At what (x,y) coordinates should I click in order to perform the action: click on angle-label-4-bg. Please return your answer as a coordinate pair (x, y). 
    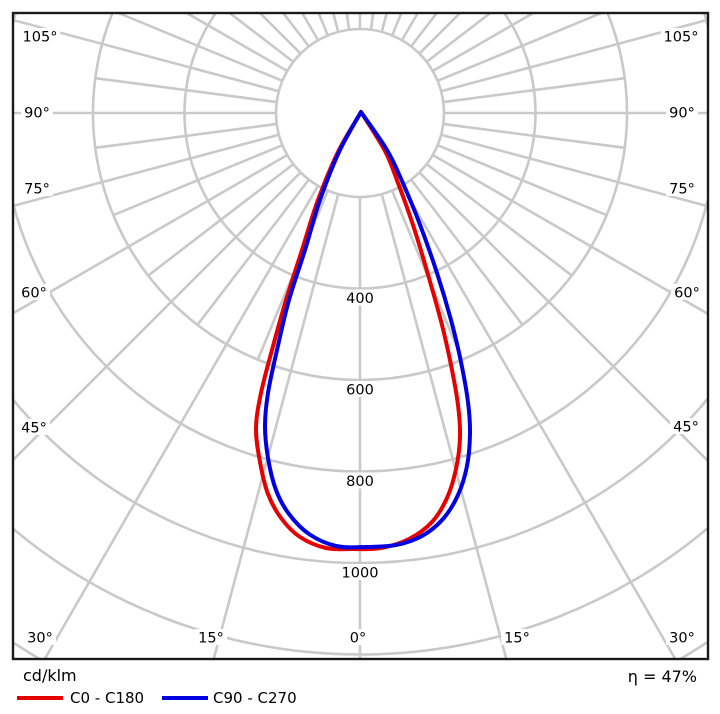
    Looking at the image, I should click on (34, 427).